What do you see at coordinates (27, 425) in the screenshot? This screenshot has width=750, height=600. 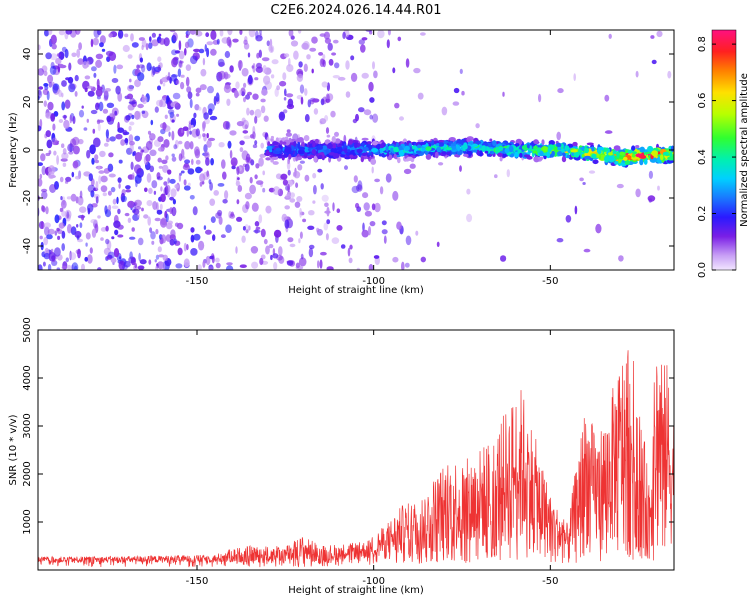 I see `snr-y-tick-label: 3000` at bounding box center [27, 425].